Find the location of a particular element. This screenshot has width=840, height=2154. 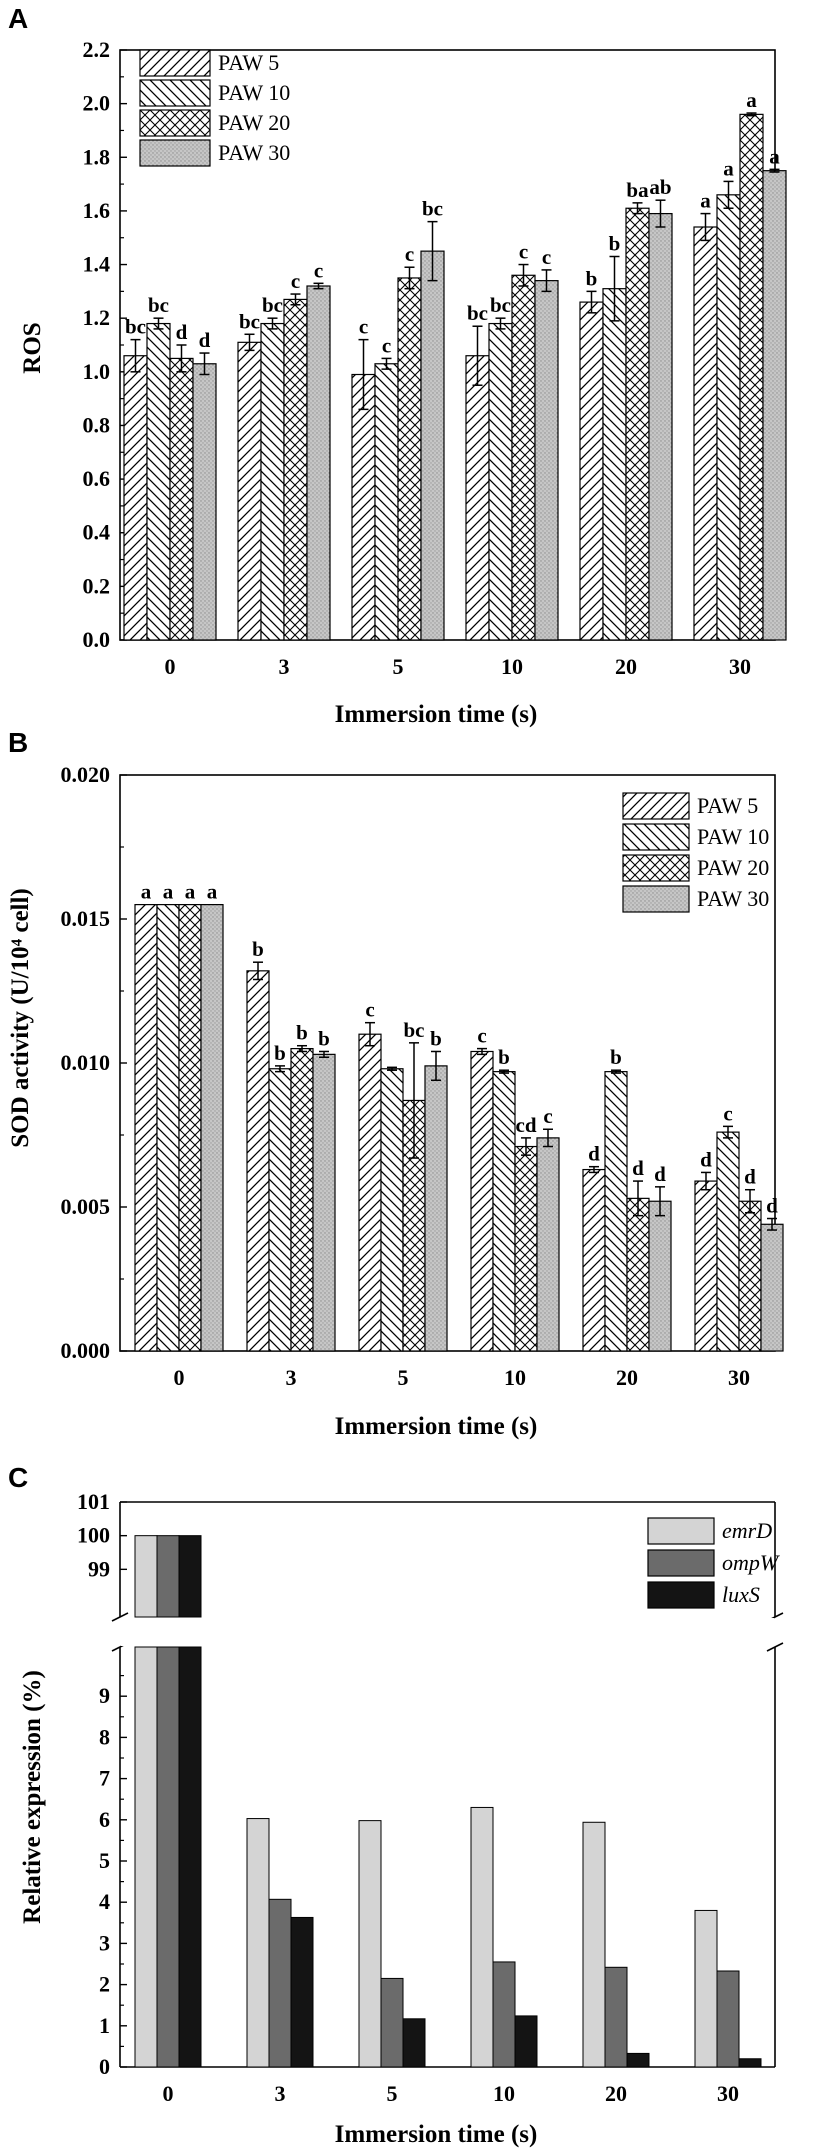

panel-b-legend: PAW 5 PAW 10 PAW 20 PAW 30 is located at coordinates (695, 852).